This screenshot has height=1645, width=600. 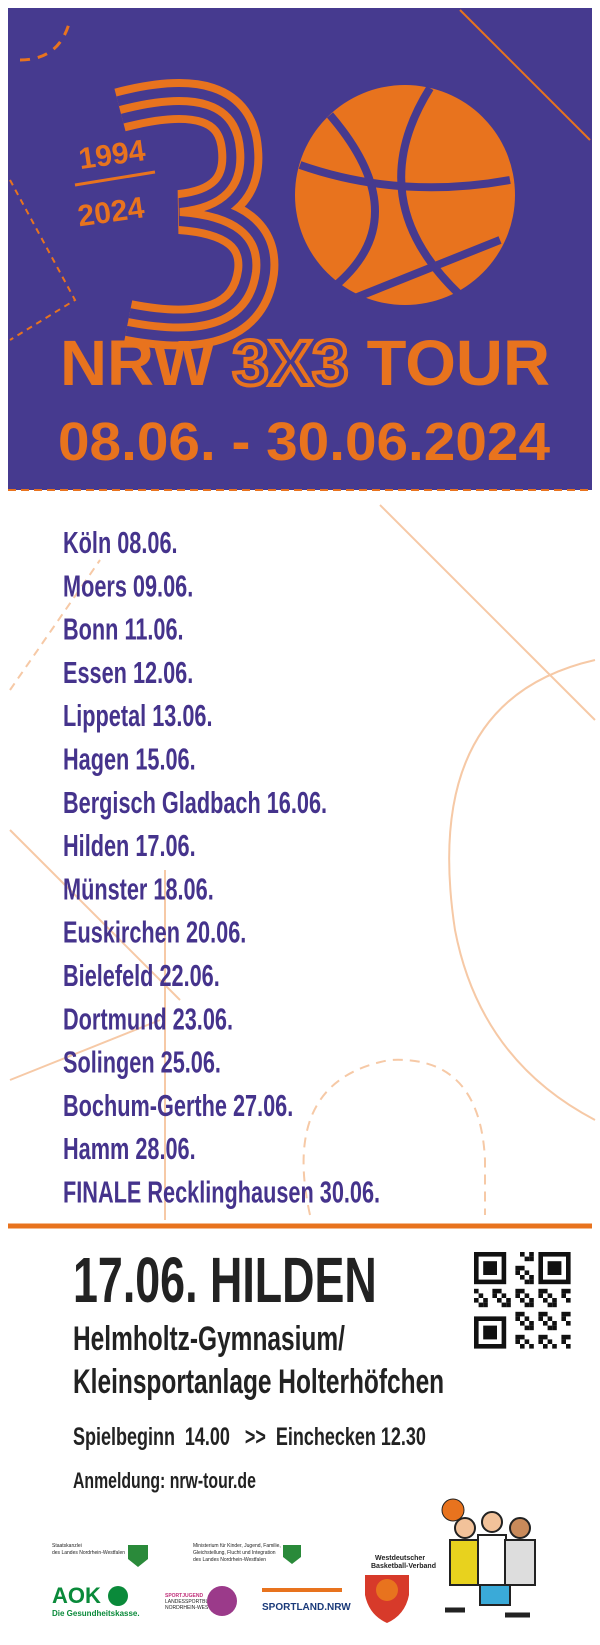 What do you see at coordinates (222, 1601) in the screenshot?
I see `sportjugend-ball` at bounding box center [222, 1601].